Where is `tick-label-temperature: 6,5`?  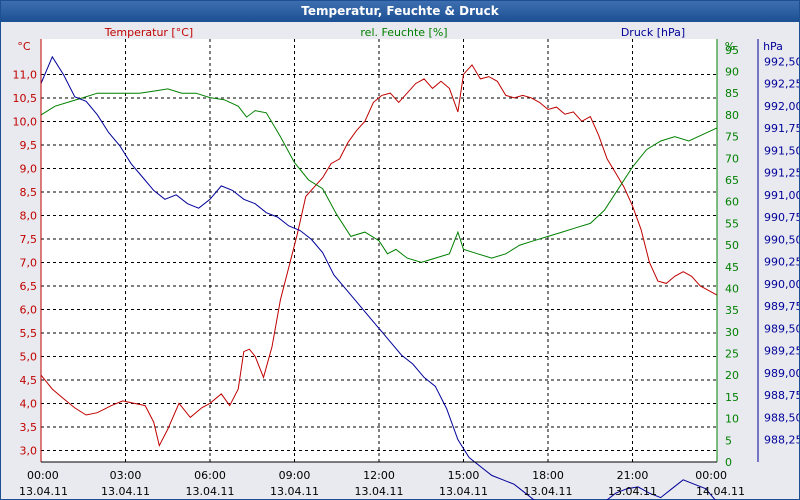 tick-label-temperature: 6,5 is located at coordinates (29, 286).